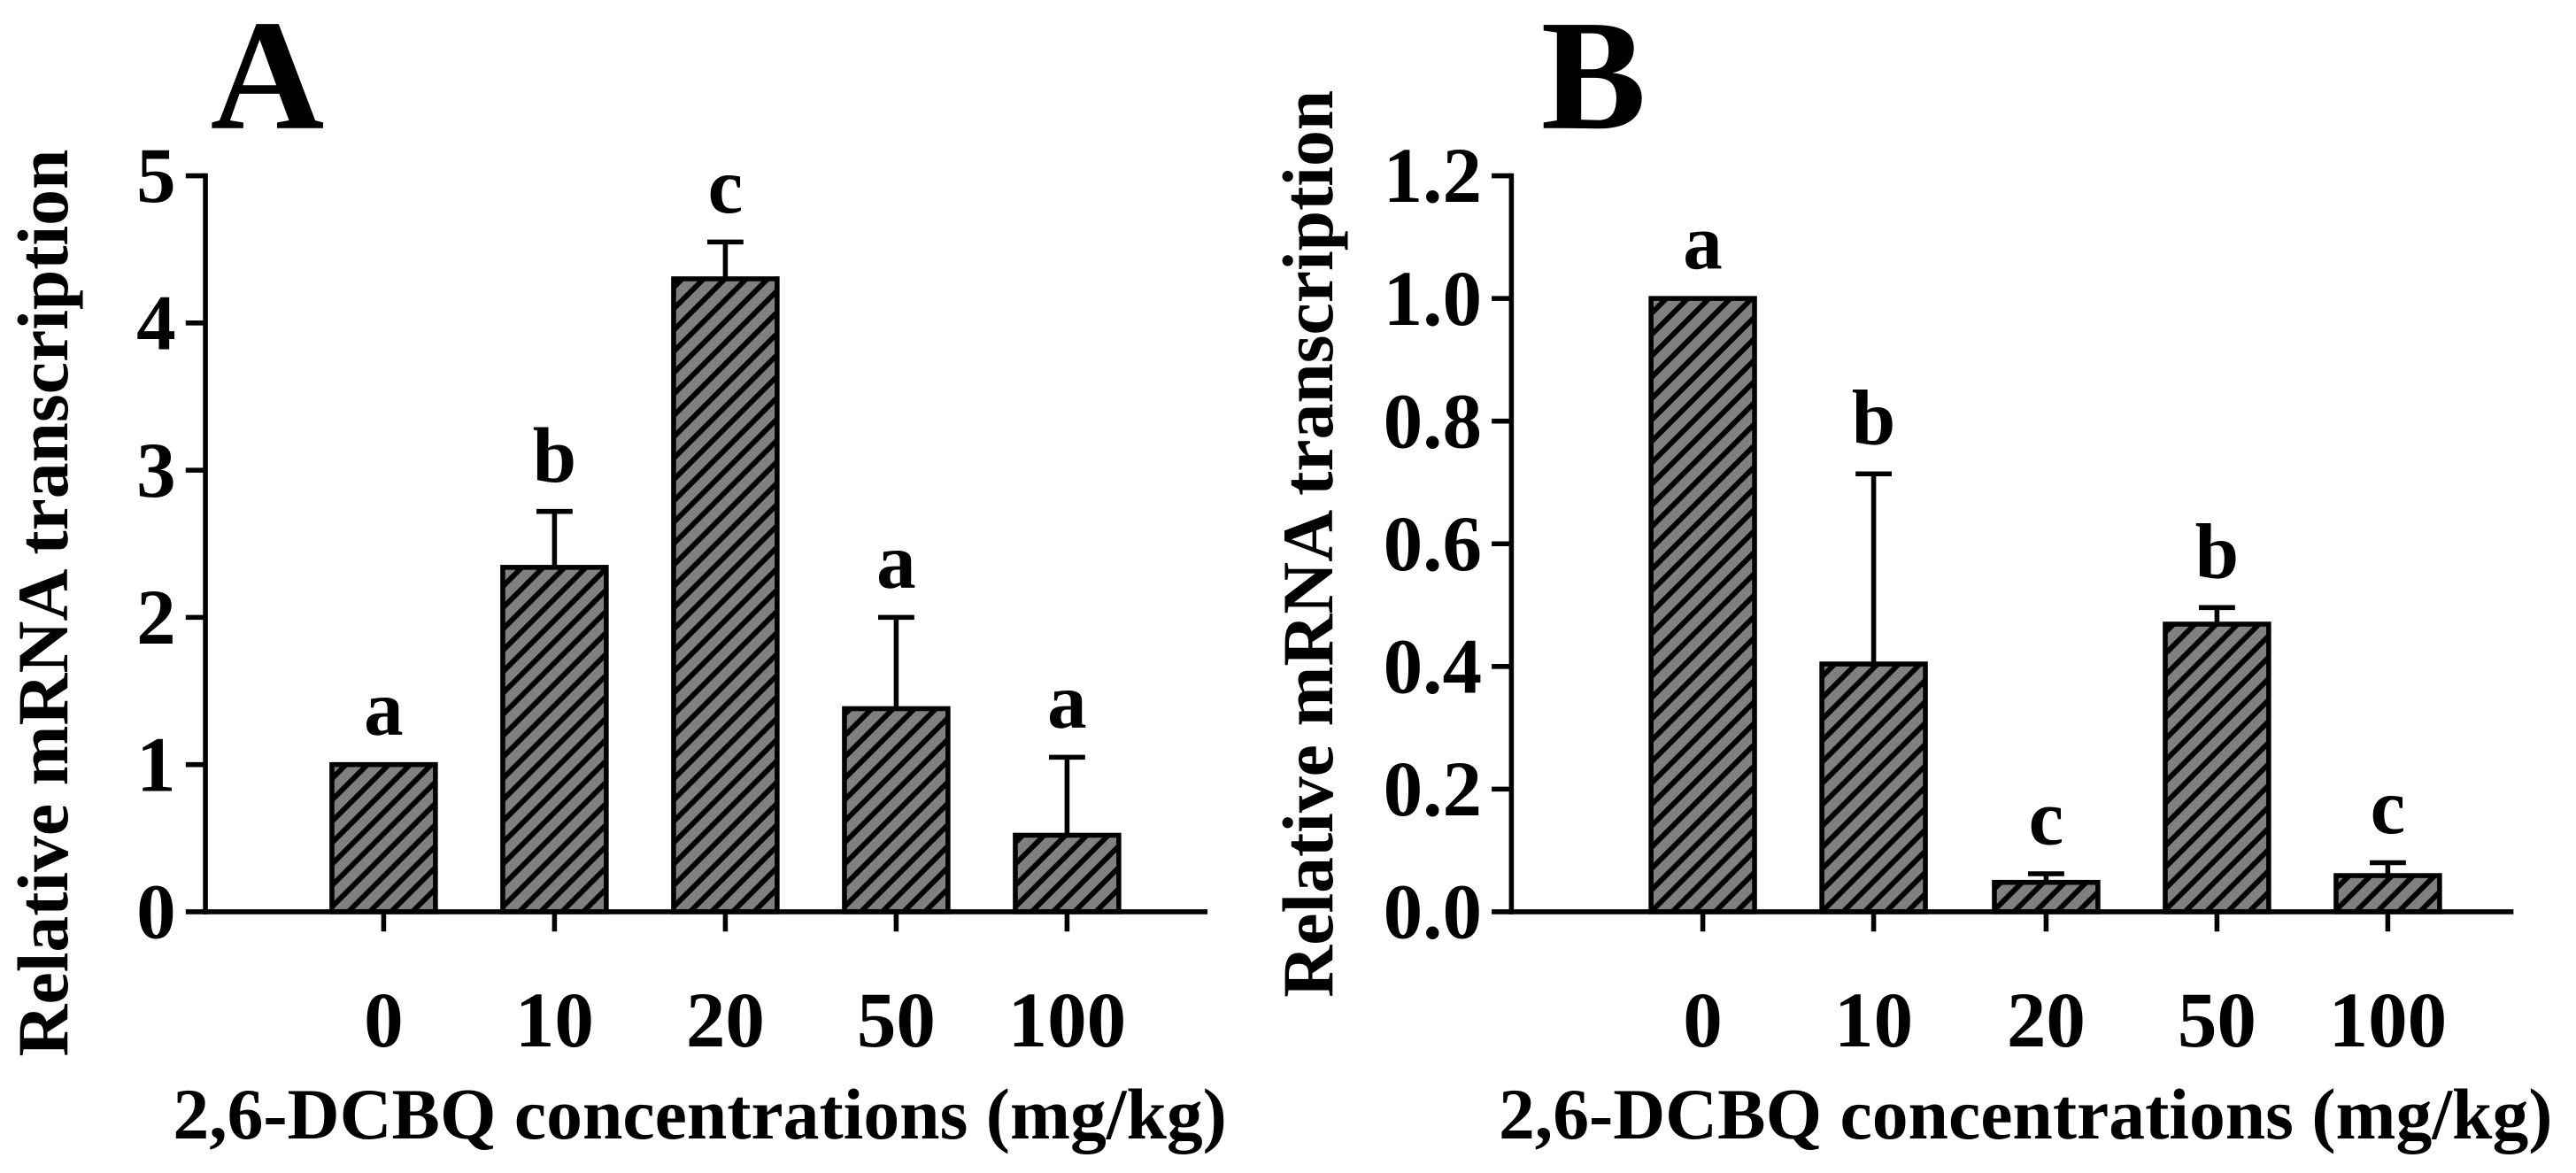  What do you see at coordinates (1433, 667) in the screenshot?
I see `y-tick-label: 0.4` at bounding box center [1433, 667].